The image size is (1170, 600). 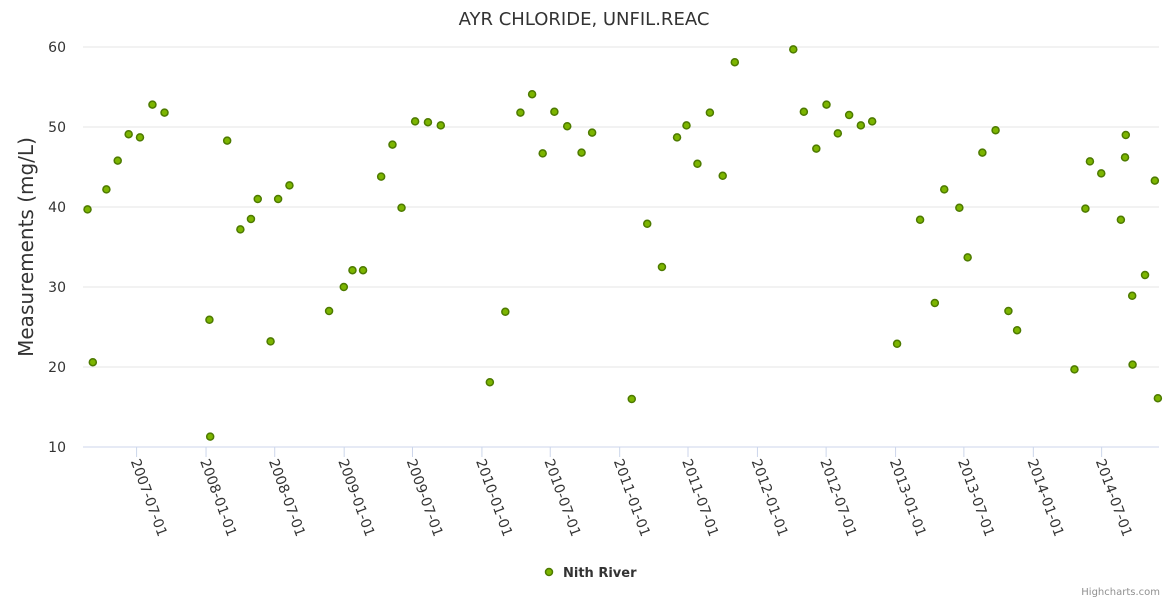 What do you see at coordinates (600, 573) in the screenshot?
I see `legend-label: Nith River` at bounding box center [600, 573].